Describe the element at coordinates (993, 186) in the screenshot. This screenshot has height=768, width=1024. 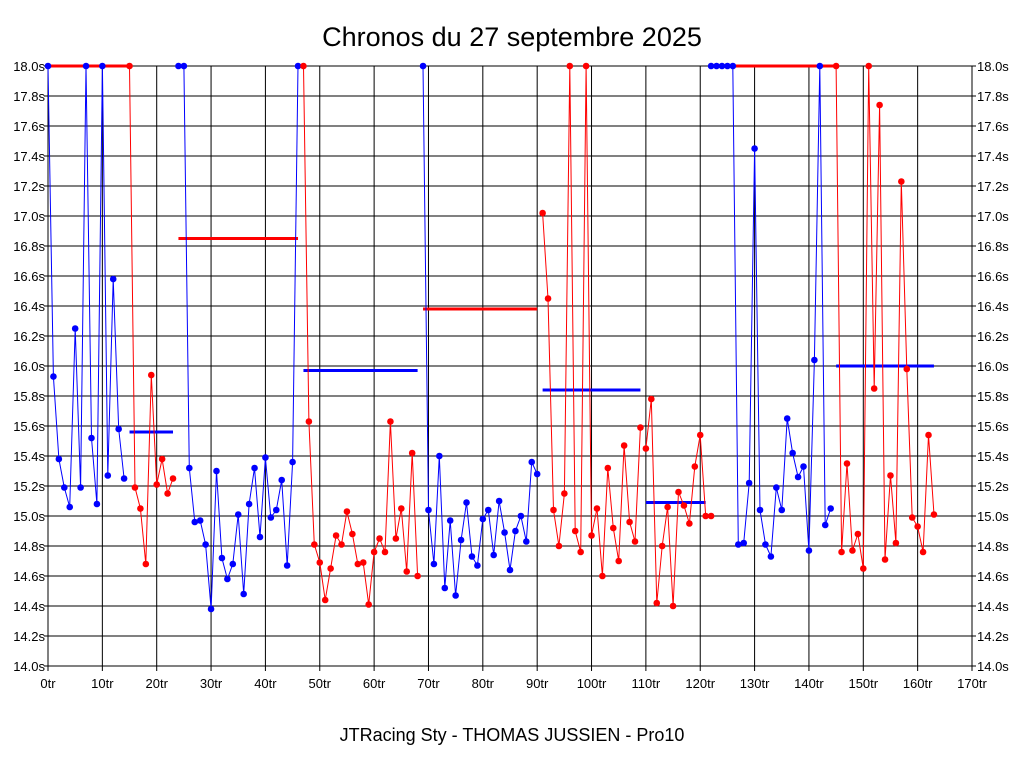
I see `y-tick-label-right: 17.2s` at that location.